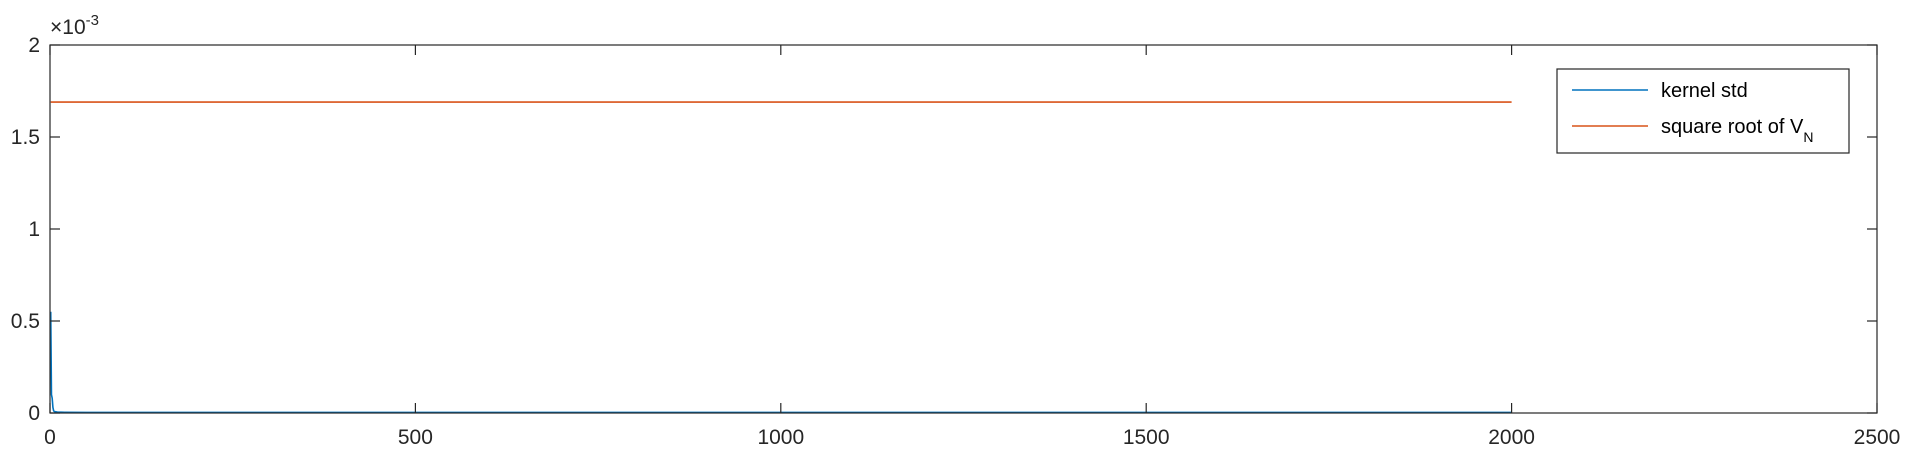  I want to click on y-tick-label: 1.5, so click(25, 137).